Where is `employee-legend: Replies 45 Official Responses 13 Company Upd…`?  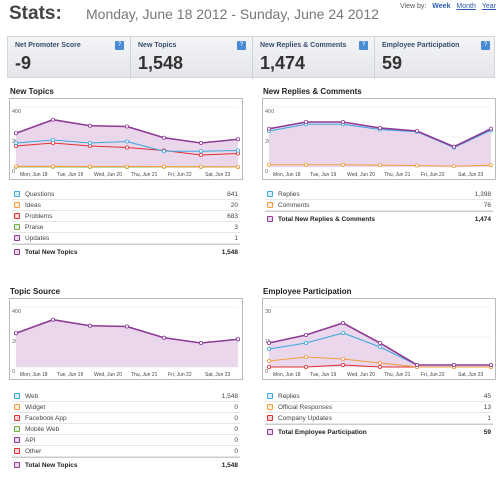 employee-legend: Replies 45 Official Responses 13 Company Upd… is located at coordinates (379, 414).